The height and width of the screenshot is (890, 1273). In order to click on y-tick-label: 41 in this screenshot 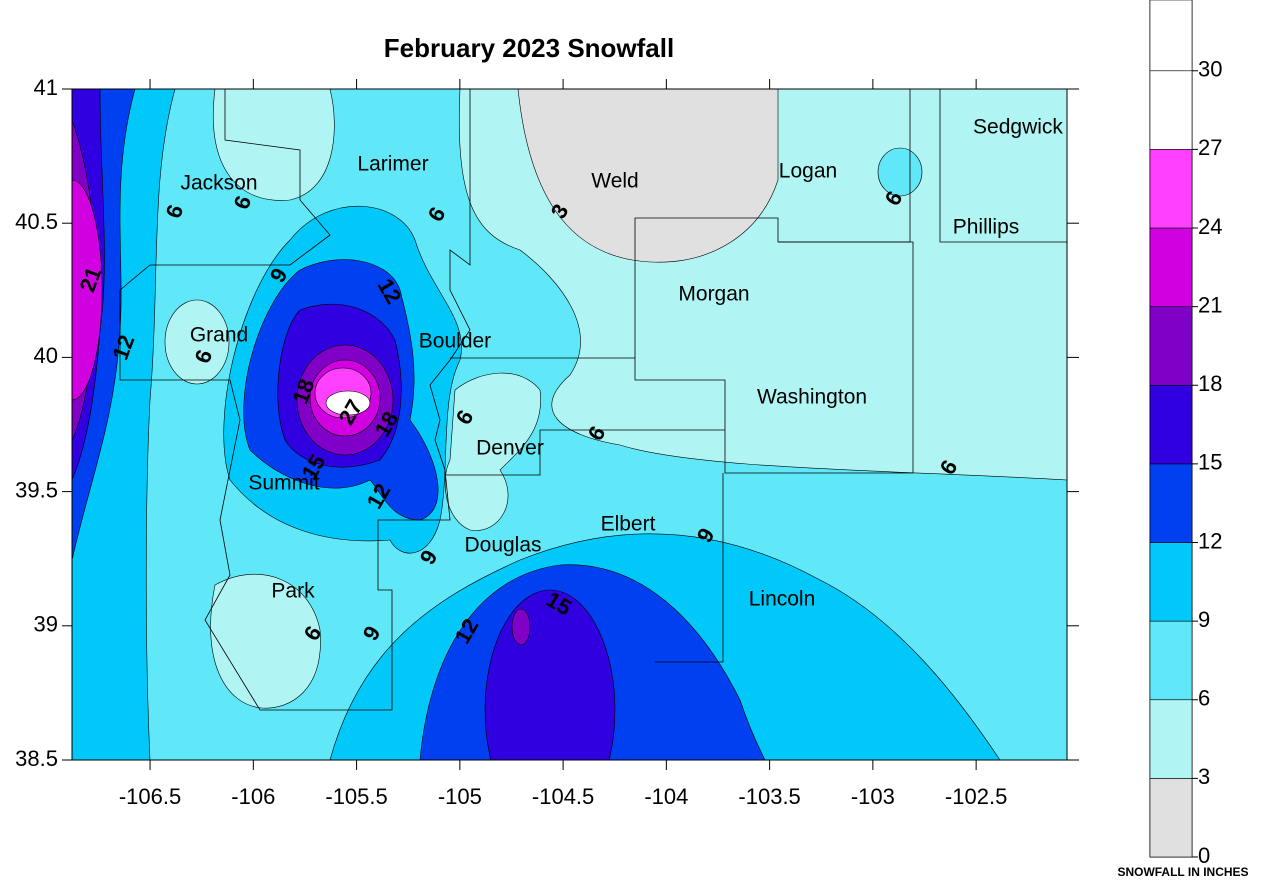, I will do `click(46, 87)`.